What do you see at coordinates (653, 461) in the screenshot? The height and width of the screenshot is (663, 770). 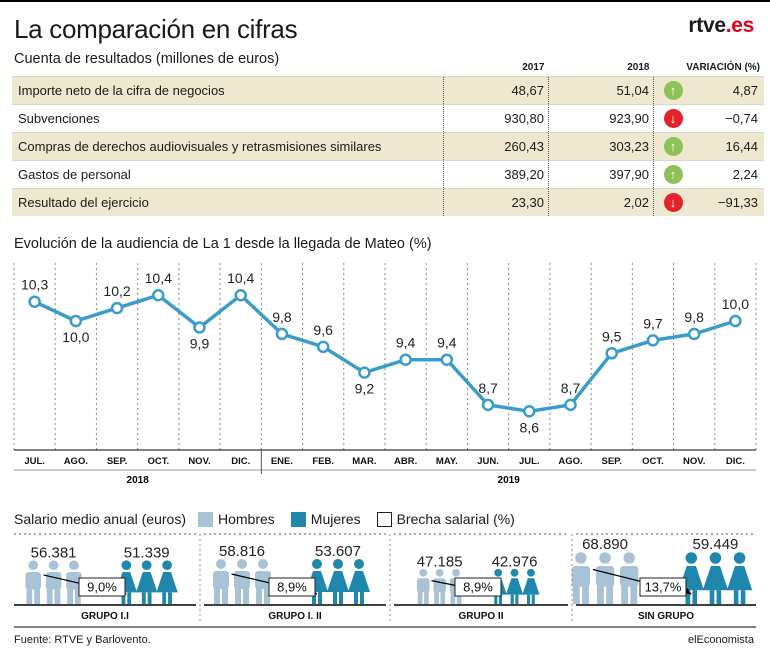 I see `x-tick-label: OCT.` at bounding box center [653, 461].